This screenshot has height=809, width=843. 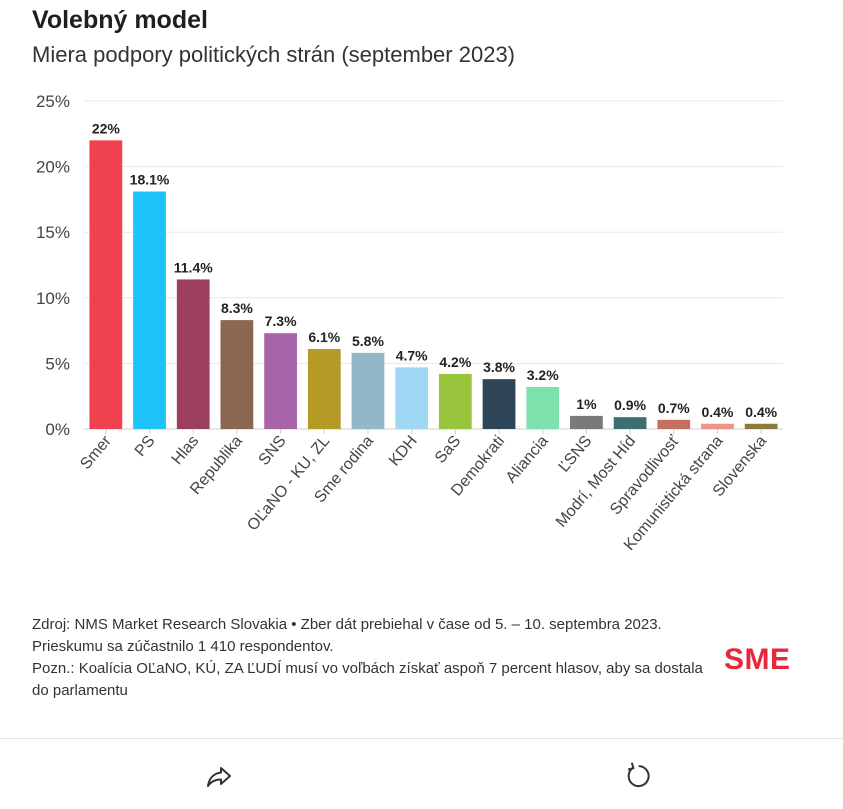 I want to click on x-tick-label: Hlas, so click(x=186, y=450).